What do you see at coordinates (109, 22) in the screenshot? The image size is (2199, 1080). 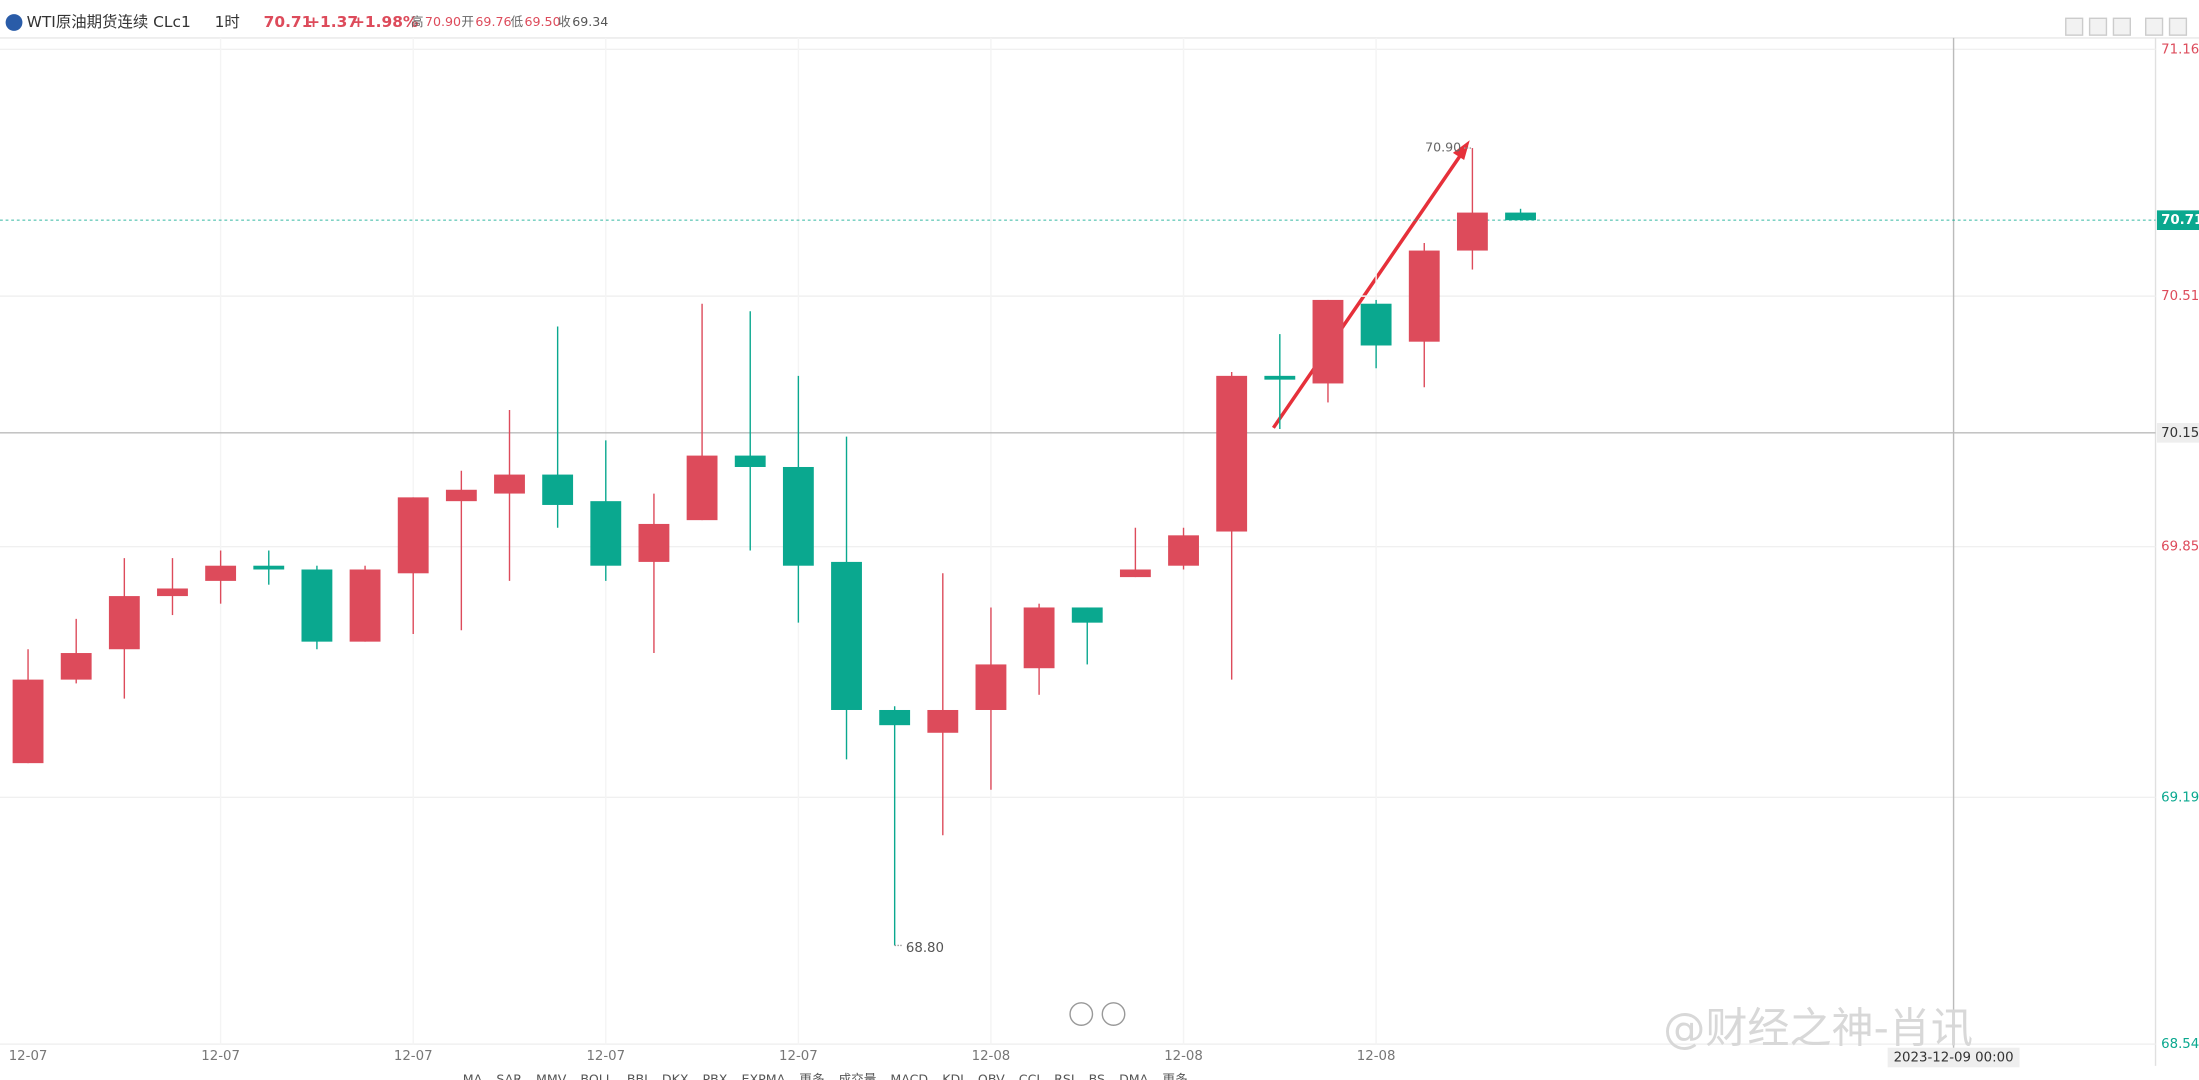 I see `symbol: WTI原油期货连续 CLc1` at bounding box center [109, 22].